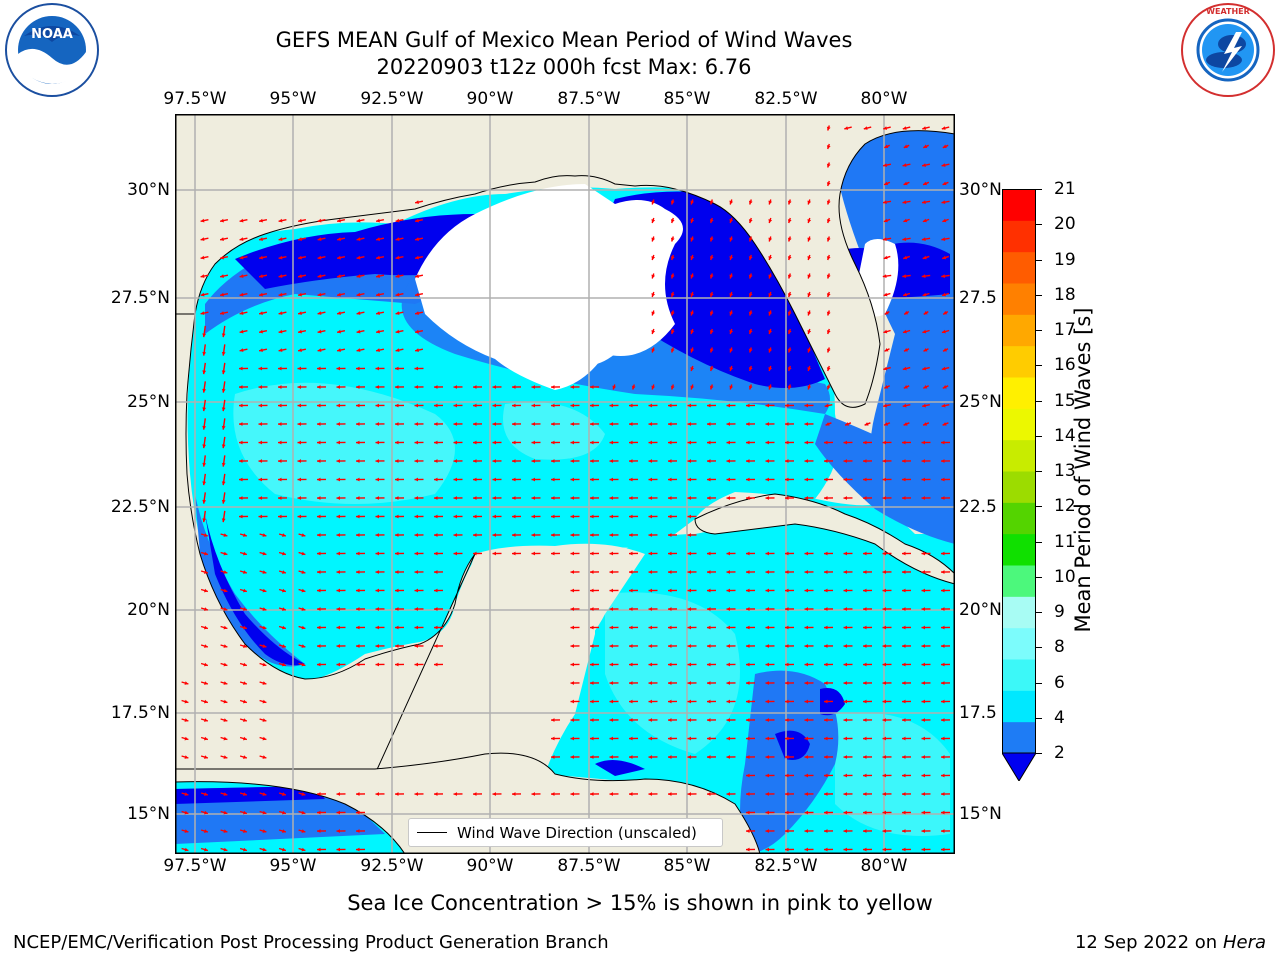 The image size is (1280, 960). What do you see at coordinates (148, 814) in the screenshot?
I see `lat-label-left: 15°N` at bounding box center [148, 814].